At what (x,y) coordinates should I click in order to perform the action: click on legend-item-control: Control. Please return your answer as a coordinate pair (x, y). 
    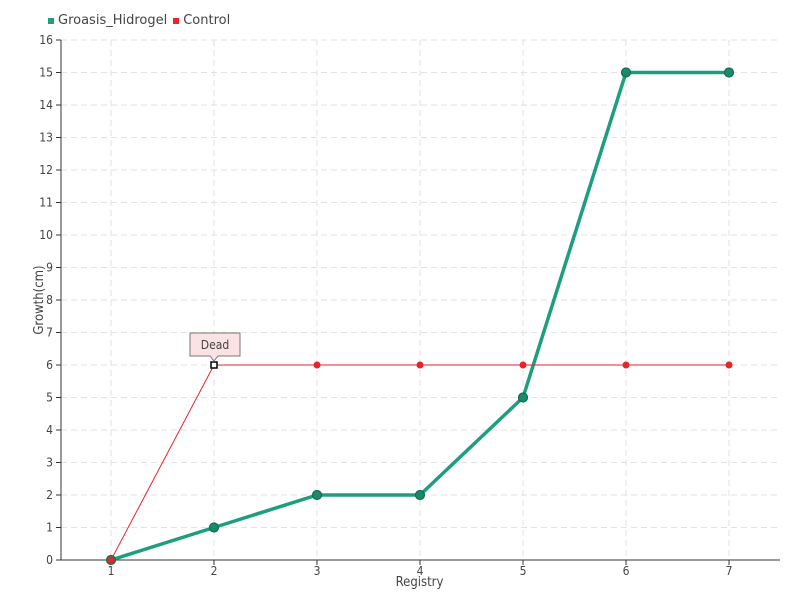
    Looking at the image, I should click on (201, 20).